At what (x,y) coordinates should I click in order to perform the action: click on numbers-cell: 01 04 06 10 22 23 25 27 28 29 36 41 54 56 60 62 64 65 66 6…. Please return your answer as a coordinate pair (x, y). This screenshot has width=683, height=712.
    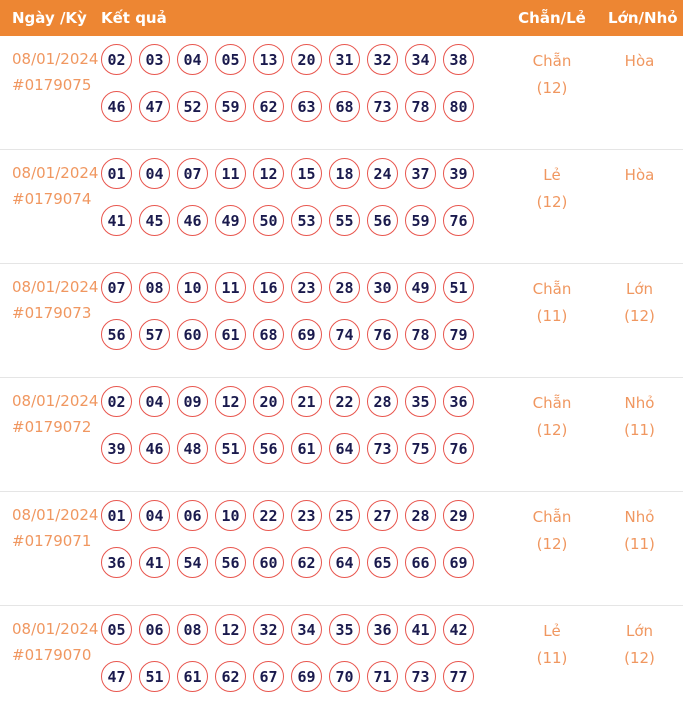
    Looking at the image, I should click on (298, 548).